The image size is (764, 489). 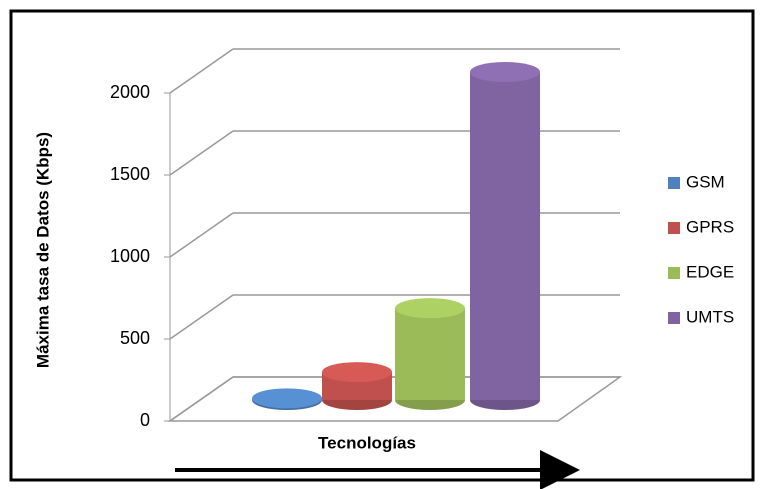 What do you see at coordinates (367, 442) in the screenshot?
I see `x-axis-title: Tecnologías` at bounding box center [367, 442].